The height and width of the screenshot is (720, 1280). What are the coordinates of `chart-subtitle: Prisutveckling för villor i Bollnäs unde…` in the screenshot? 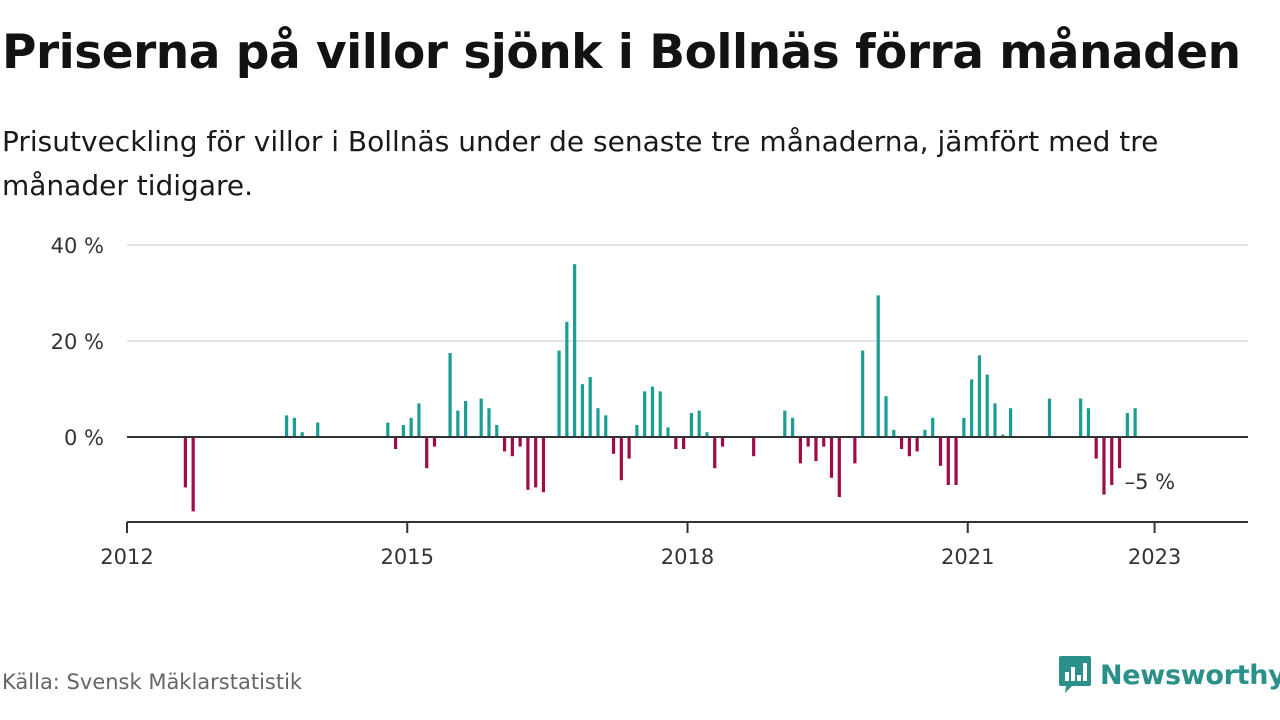 It's located at (580, 163).